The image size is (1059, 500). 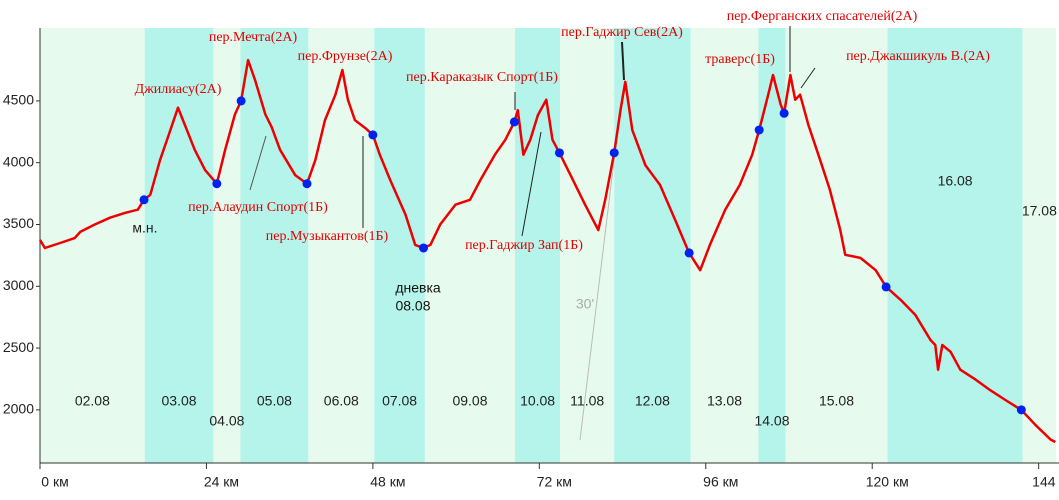 I want to click on note: дневка, so click(x=418, y=288).